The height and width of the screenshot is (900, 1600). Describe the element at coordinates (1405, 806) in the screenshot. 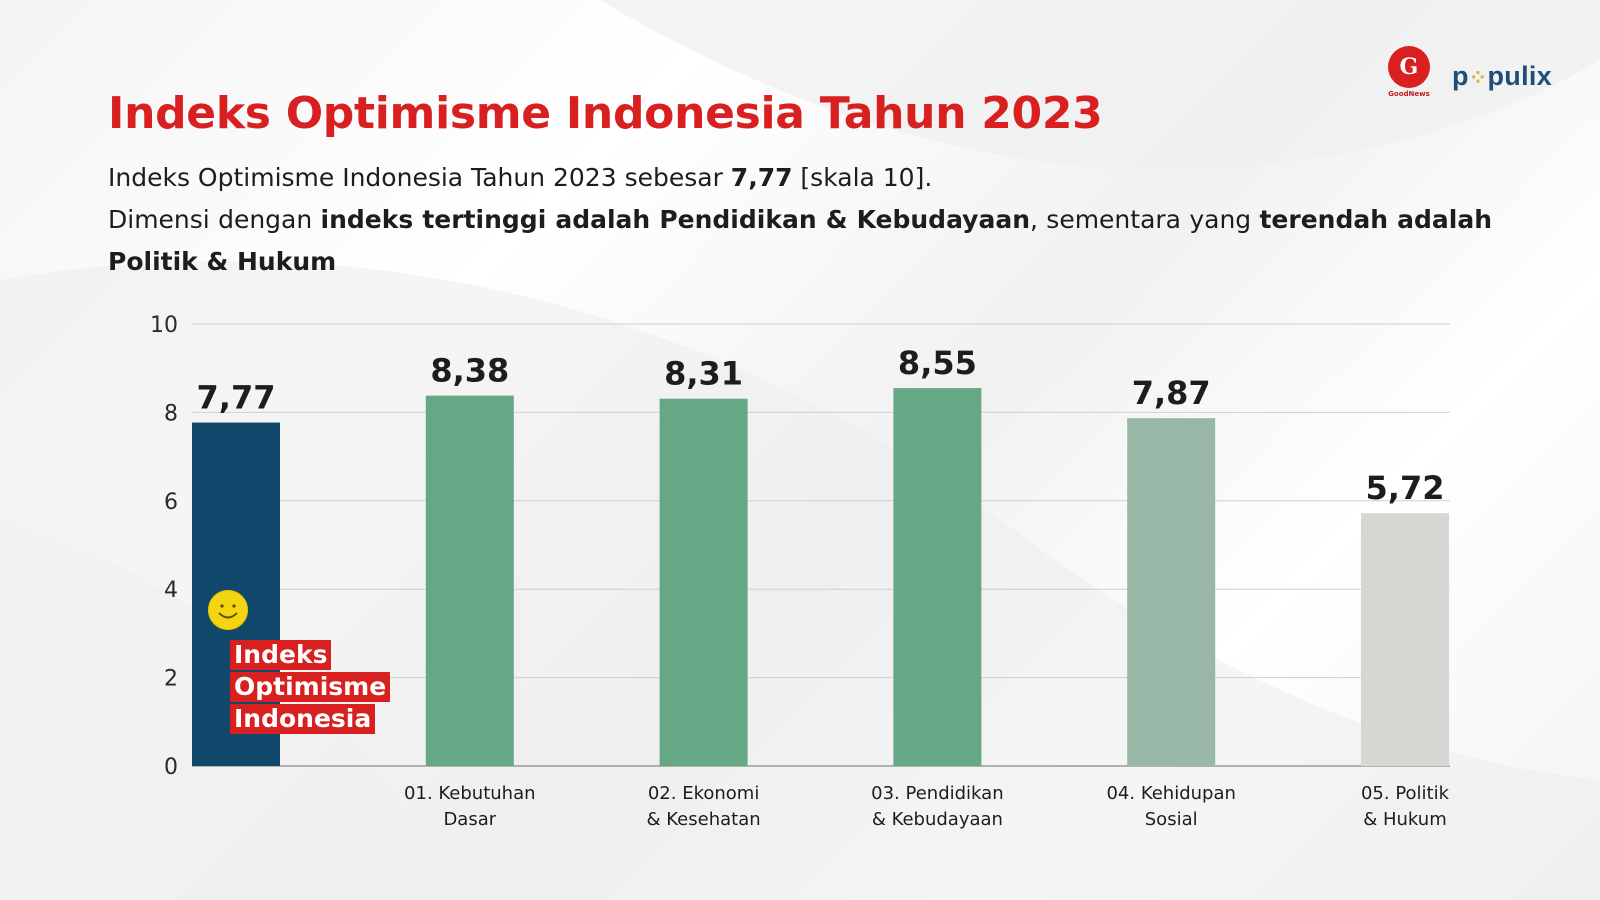

I see `x-tick-label: 05. Politik & Hukum` at that location.